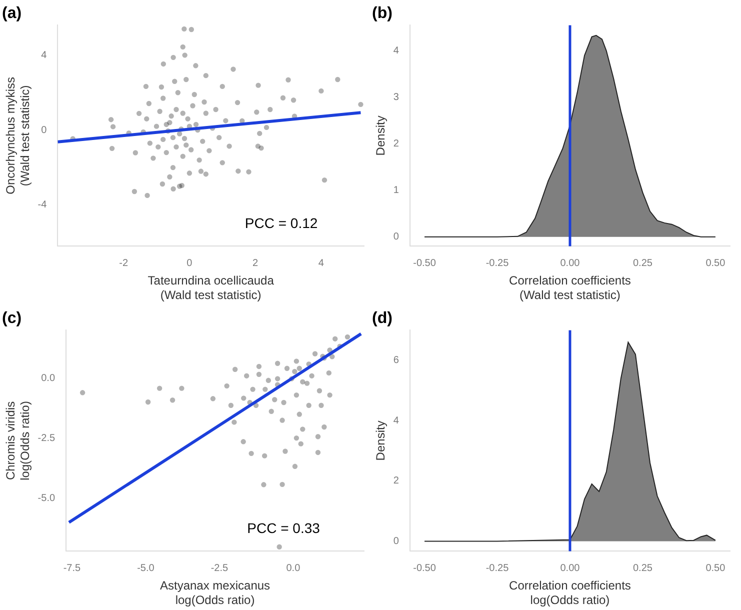 The width and height of the screenshot is (741, 610). I want to click on annotation: PCC = 0.12, so click(281, 222).